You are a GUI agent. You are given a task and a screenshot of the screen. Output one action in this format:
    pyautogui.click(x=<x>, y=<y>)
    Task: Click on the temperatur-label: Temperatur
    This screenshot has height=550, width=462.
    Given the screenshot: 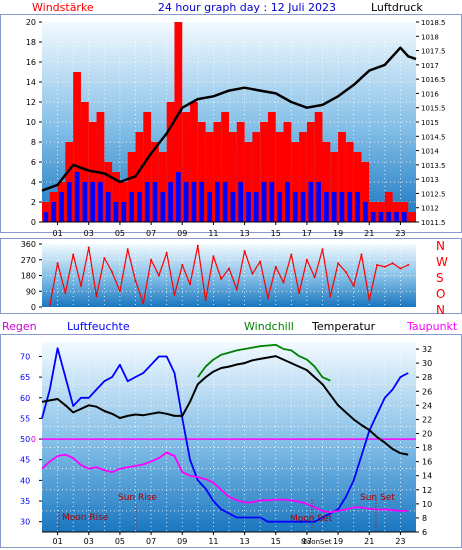 What is the action you would take?
    pyautogui.click(x=343, y=326)
    